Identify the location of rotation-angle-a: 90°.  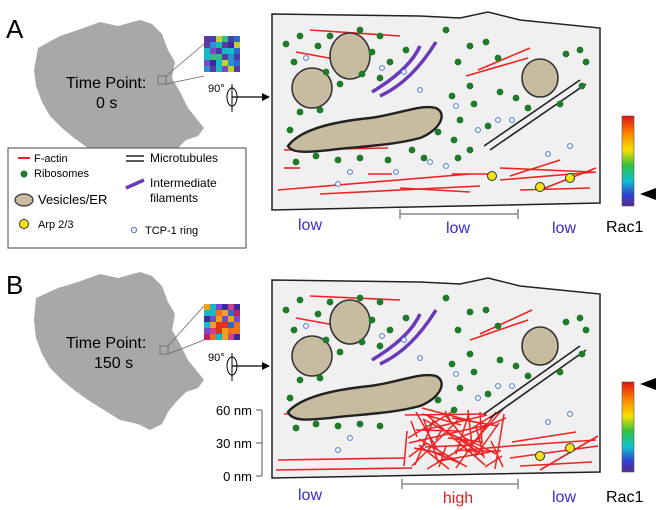
(216, 89).